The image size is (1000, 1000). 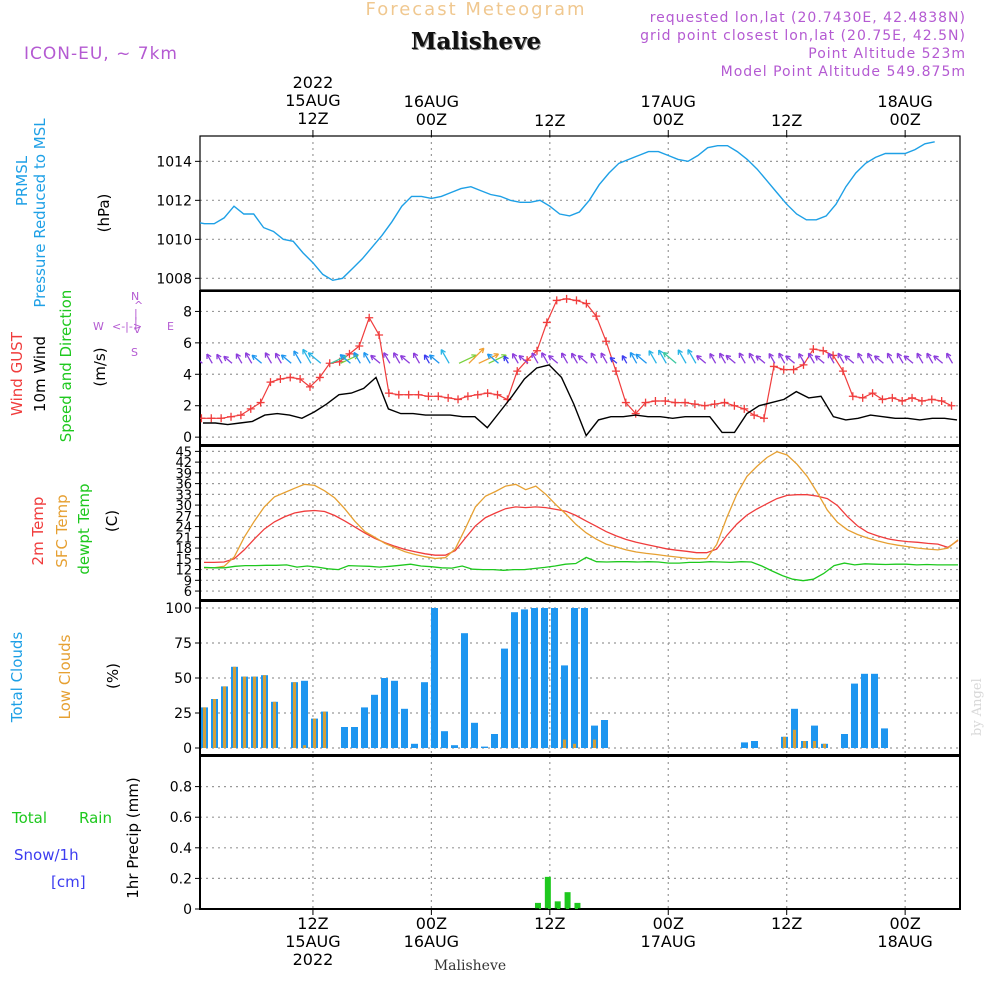 I want to click on y-tick-label: 15, so click(x=183, y=560).